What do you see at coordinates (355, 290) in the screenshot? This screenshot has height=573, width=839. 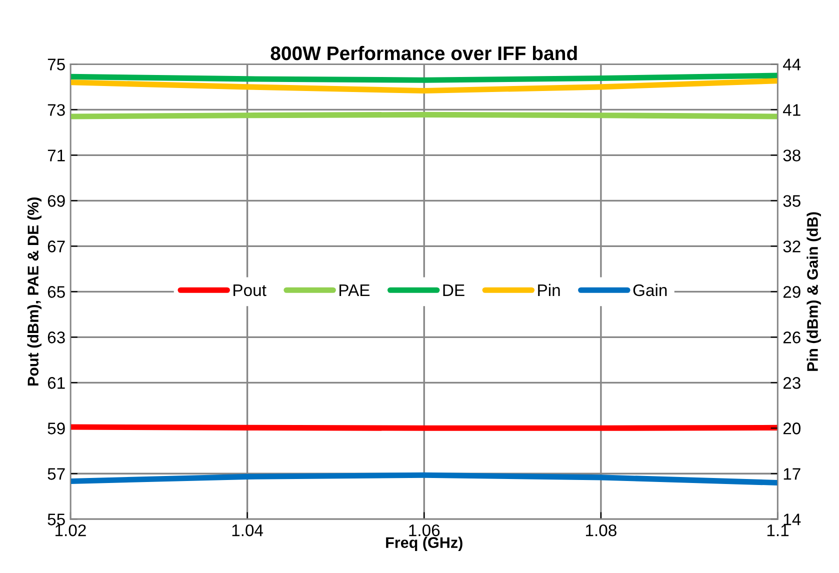 I see `legend-label: PAE` at bounding box center [355, 290].